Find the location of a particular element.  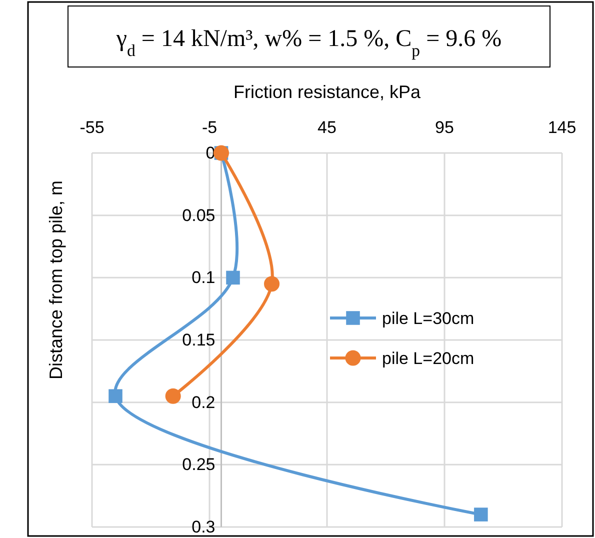

legend-label: pile L=20cm is located at coordinates (428, 358).